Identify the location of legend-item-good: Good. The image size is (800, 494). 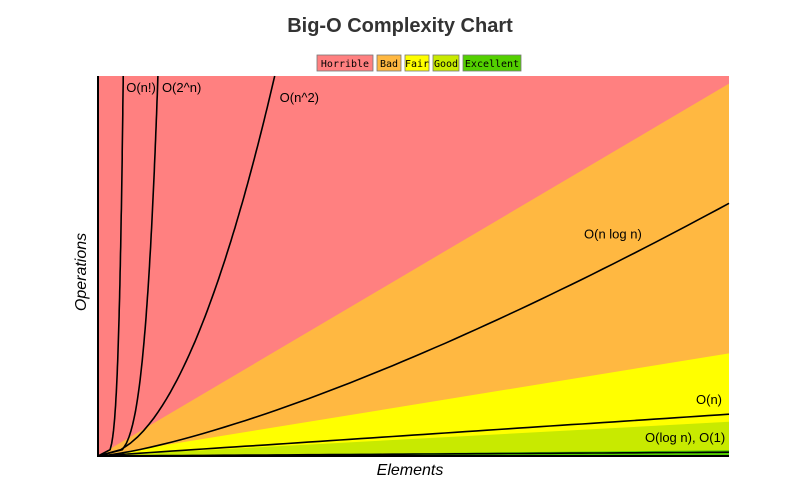
(446, 63).